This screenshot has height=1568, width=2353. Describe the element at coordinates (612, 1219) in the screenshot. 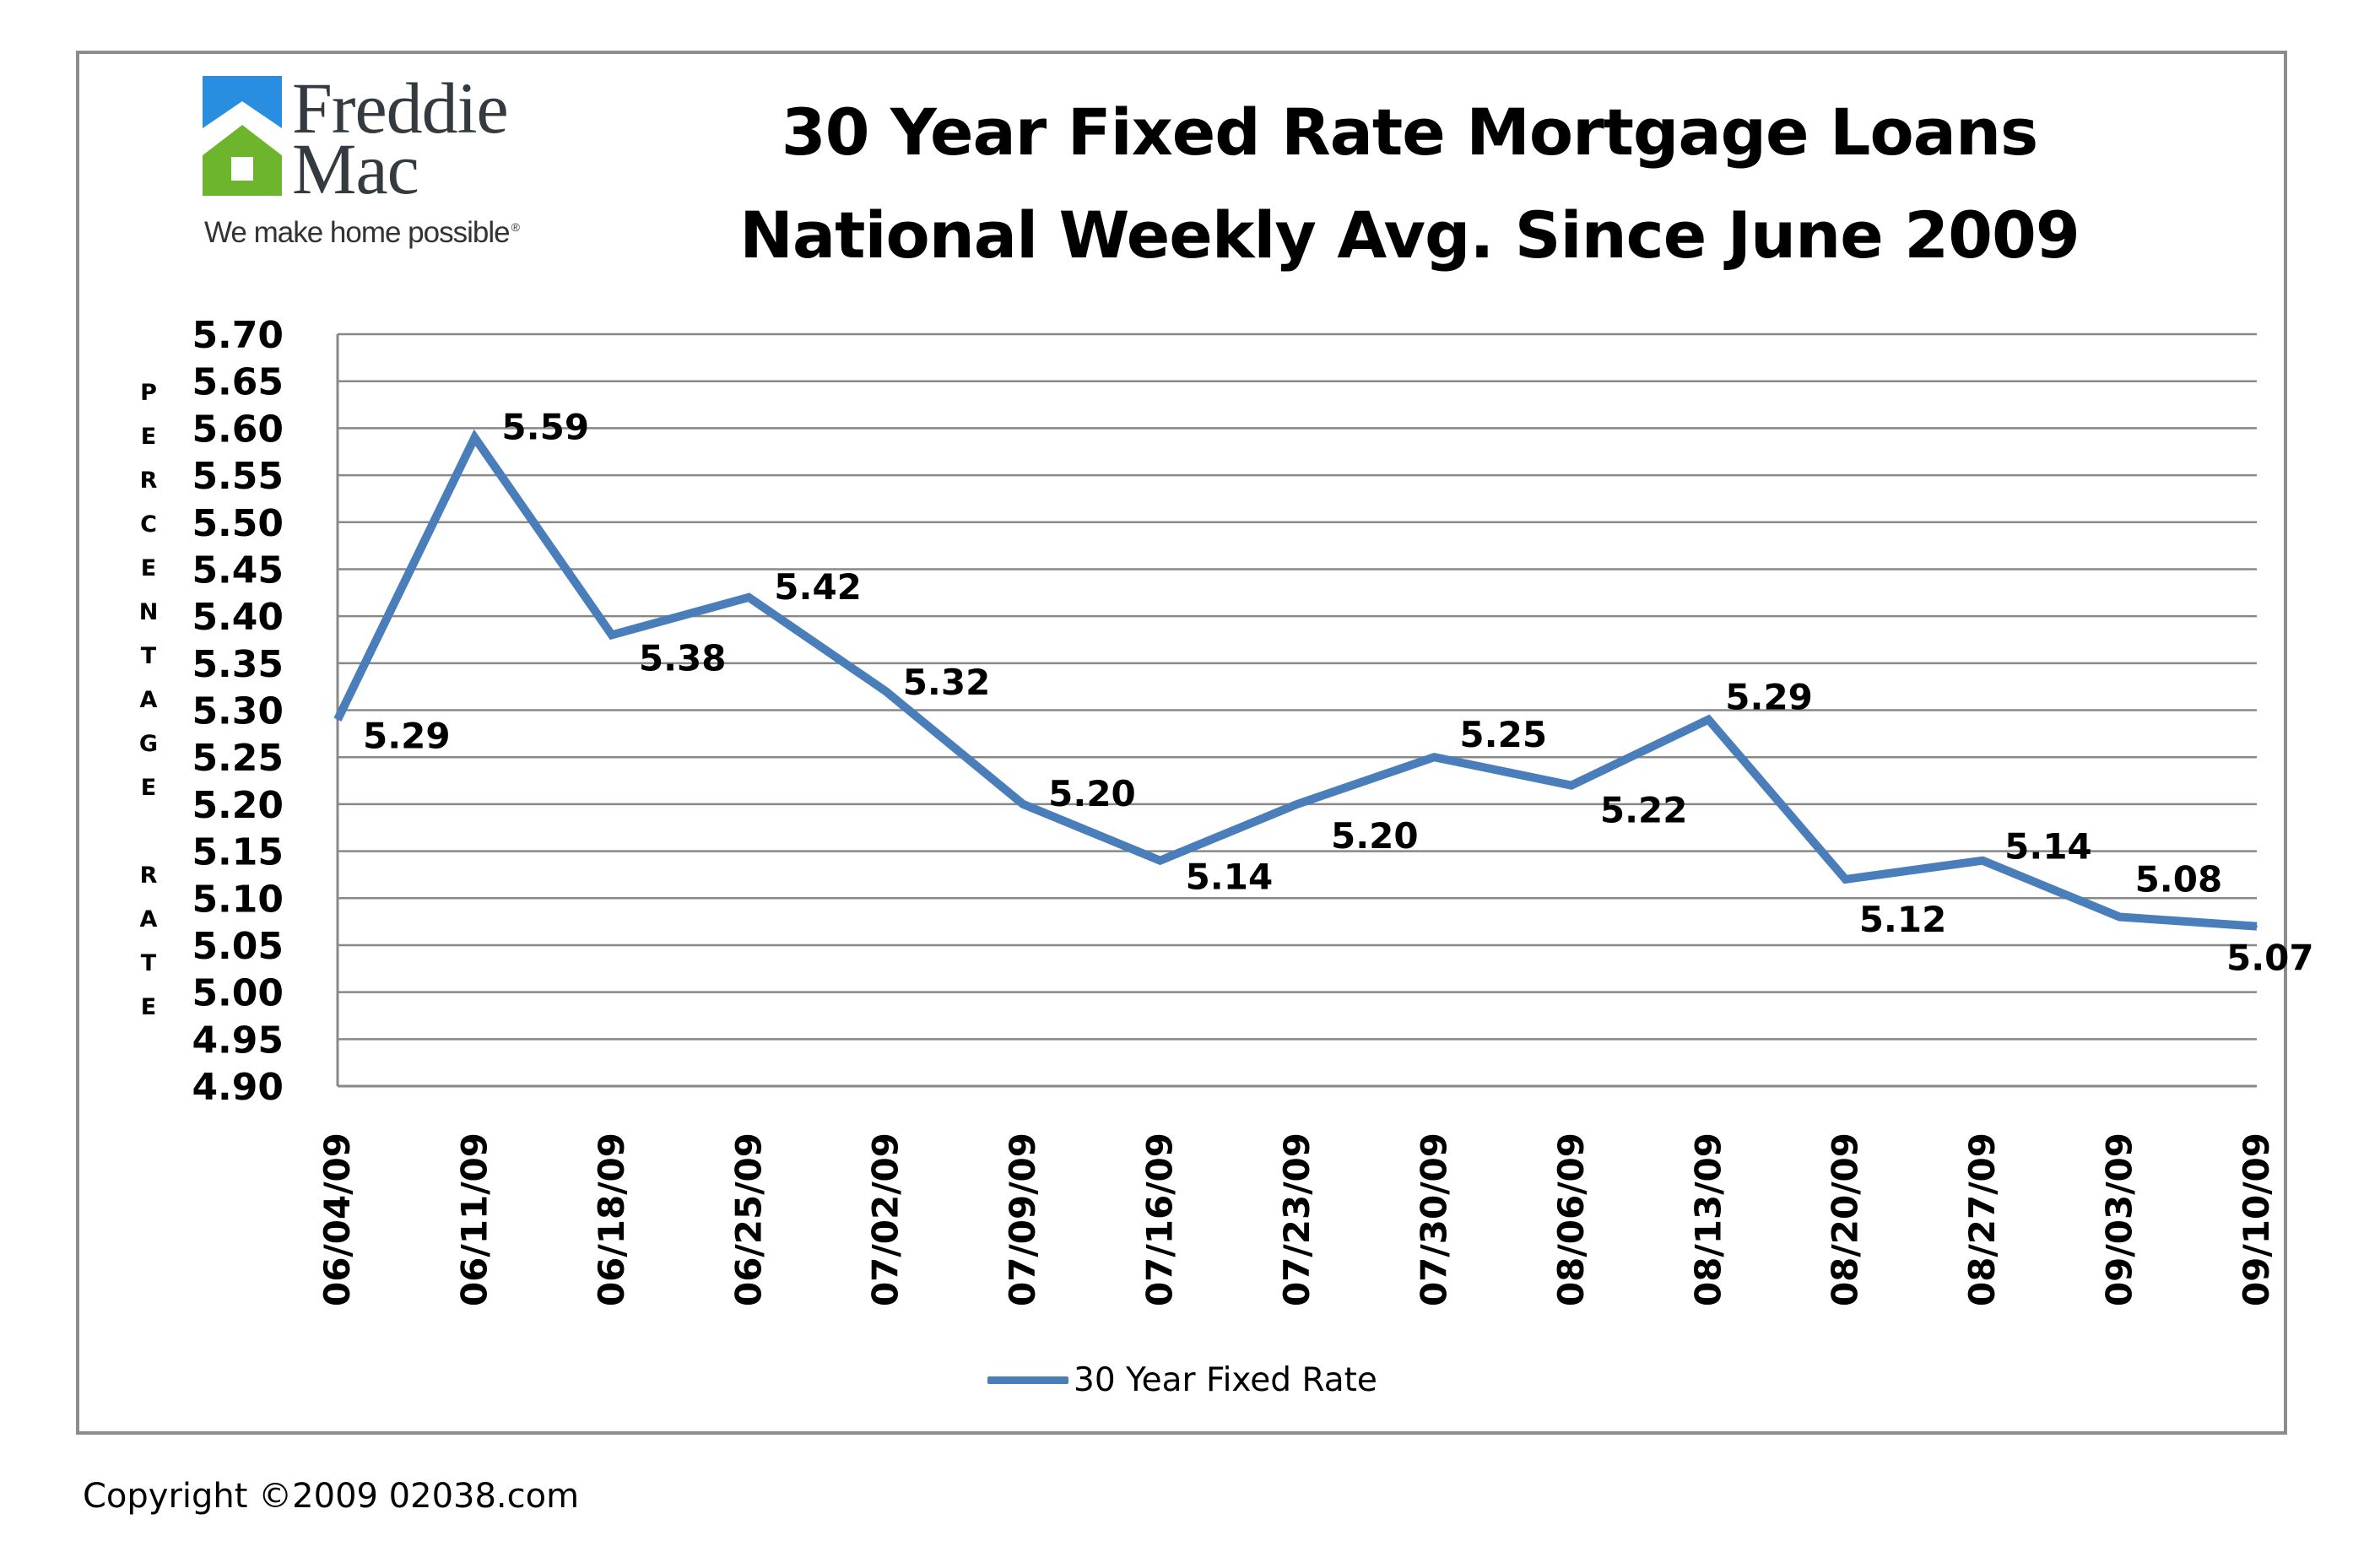

I see `x-tick-label: 06/18/09` at that location.